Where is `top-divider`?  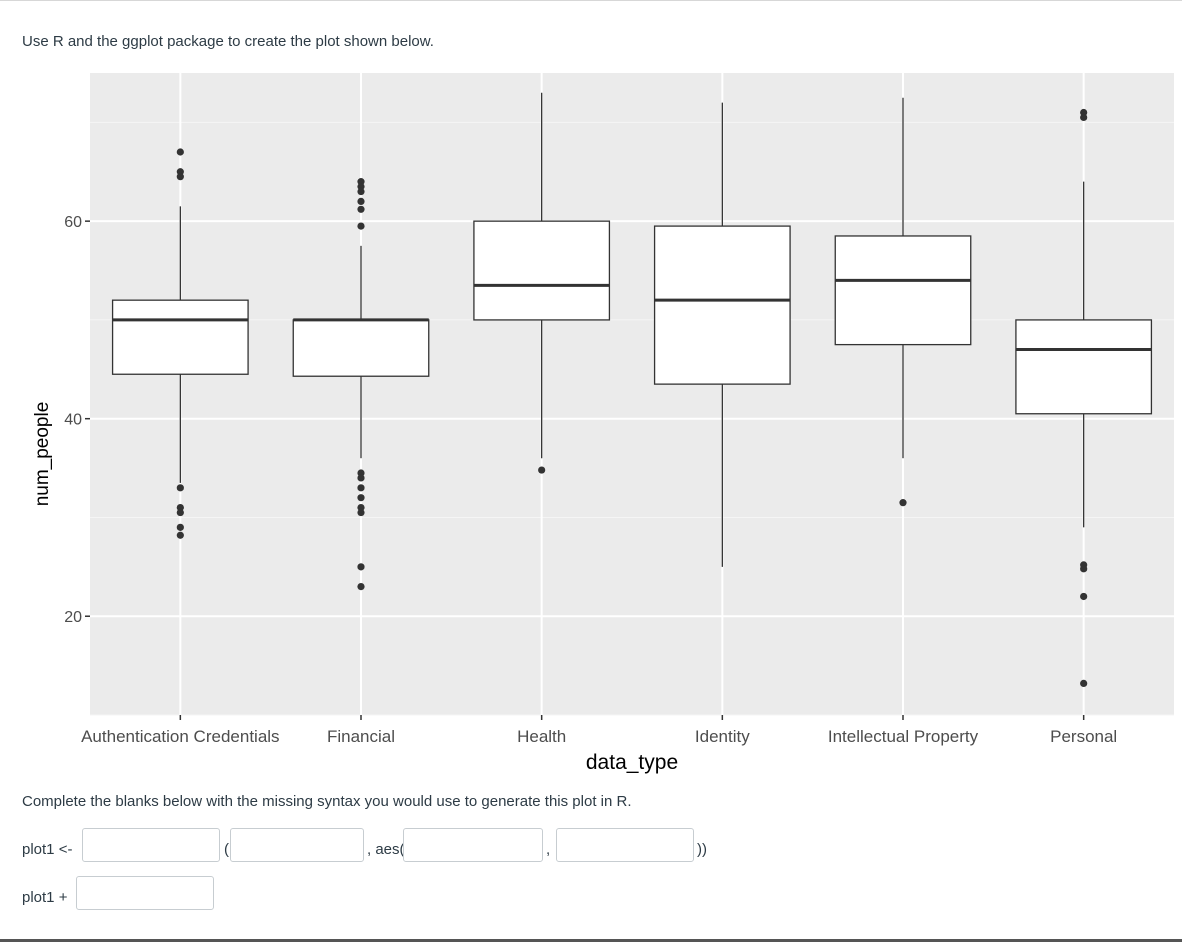 top-divider is located at coordinates (591, 0).